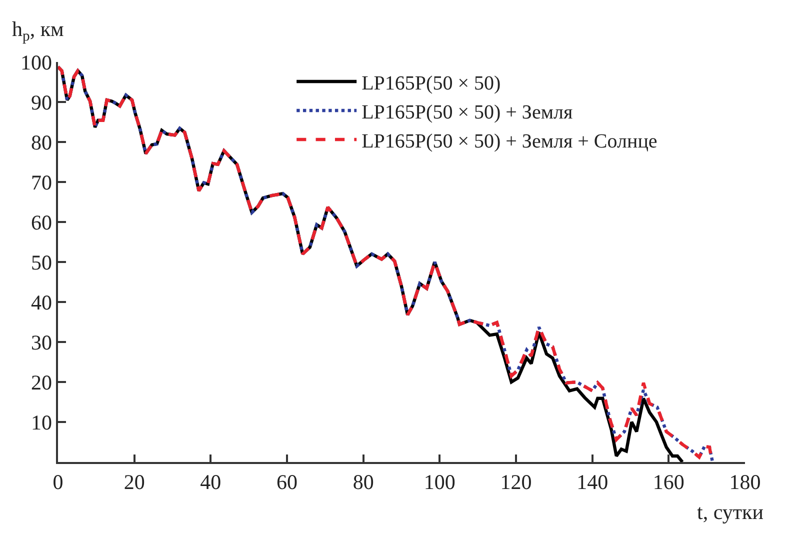 This screenshot has width=788, height=534. What do you see at coordinates (41, 222) in the screenshot?
I see `y-tick-label: 60` at bounding box center [41, 222].